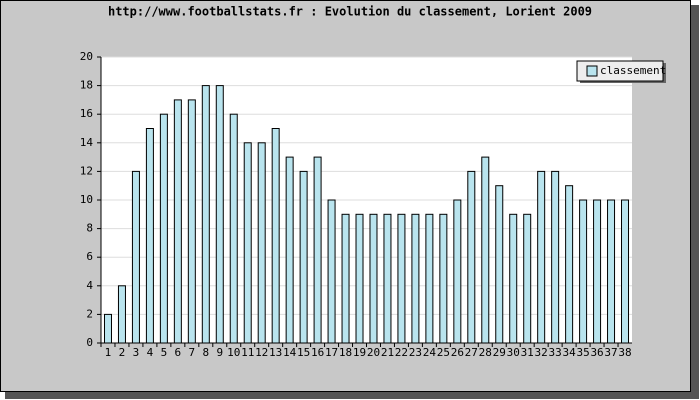 Image resolution: width=700 pixels, height=400 pixels. I want to click on x-tick-label: 35, so click(582, 352).